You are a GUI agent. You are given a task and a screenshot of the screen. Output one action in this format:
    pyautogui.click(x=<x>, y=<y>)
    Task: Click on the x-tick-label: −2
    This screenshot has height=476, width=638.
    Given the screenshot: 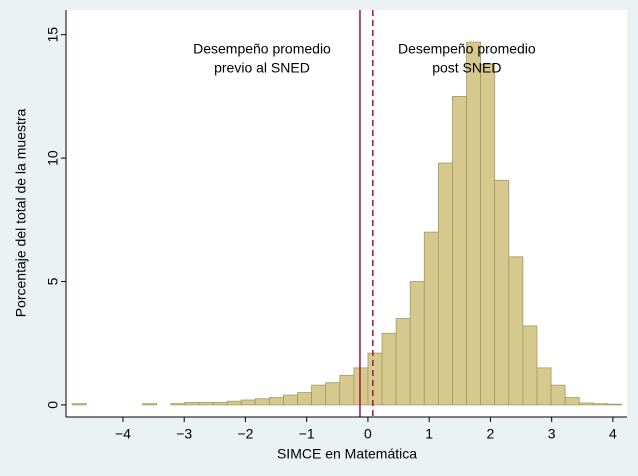 What is the action you would take?
    pyautogui.click(x=245, y=434)
    